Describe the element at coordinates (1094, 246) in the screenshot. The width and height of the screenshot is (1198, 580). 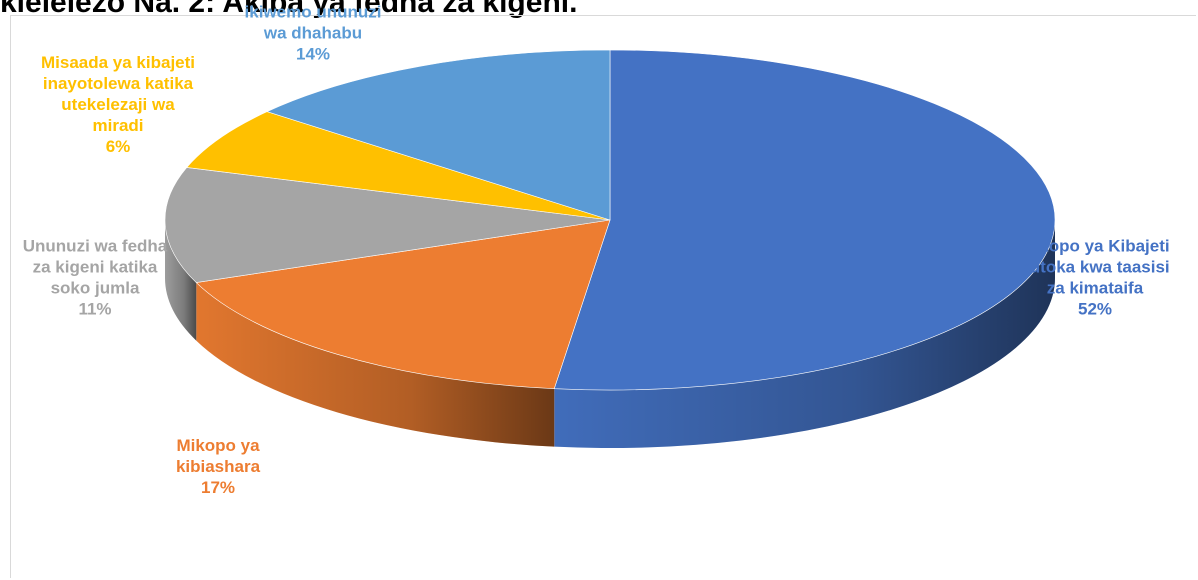
I see `slice-label-line-0-0: Mikopo ya Kibajeti` at that location.